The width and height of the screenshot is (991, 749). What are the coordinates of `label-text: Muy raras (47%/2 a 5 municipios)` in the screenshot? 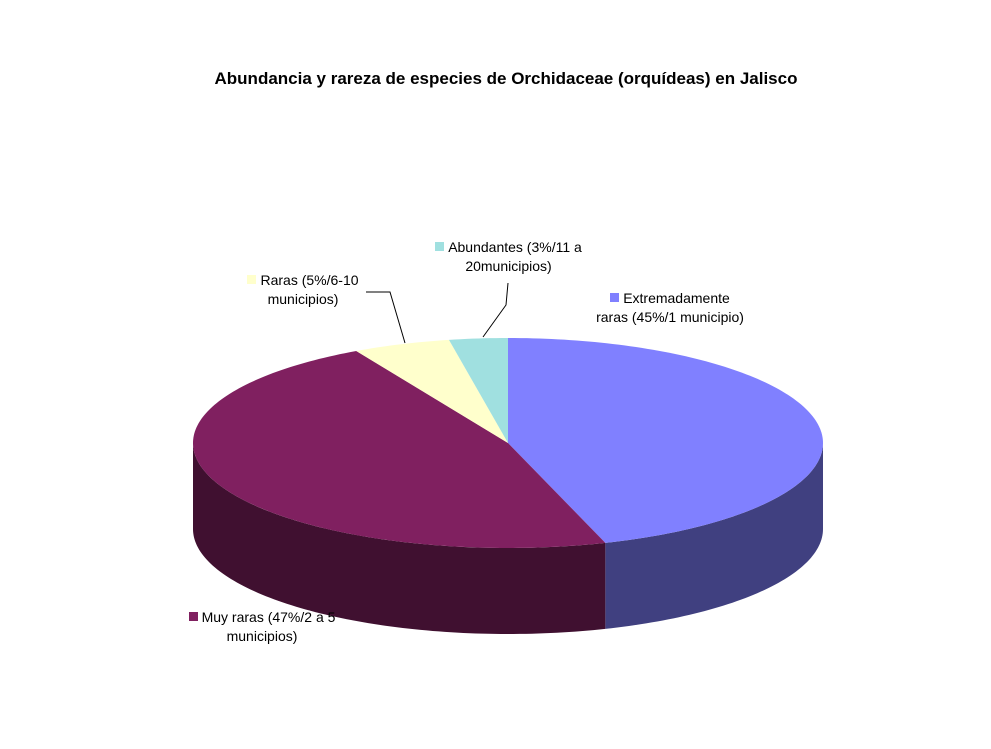 It's located at (268, 626).